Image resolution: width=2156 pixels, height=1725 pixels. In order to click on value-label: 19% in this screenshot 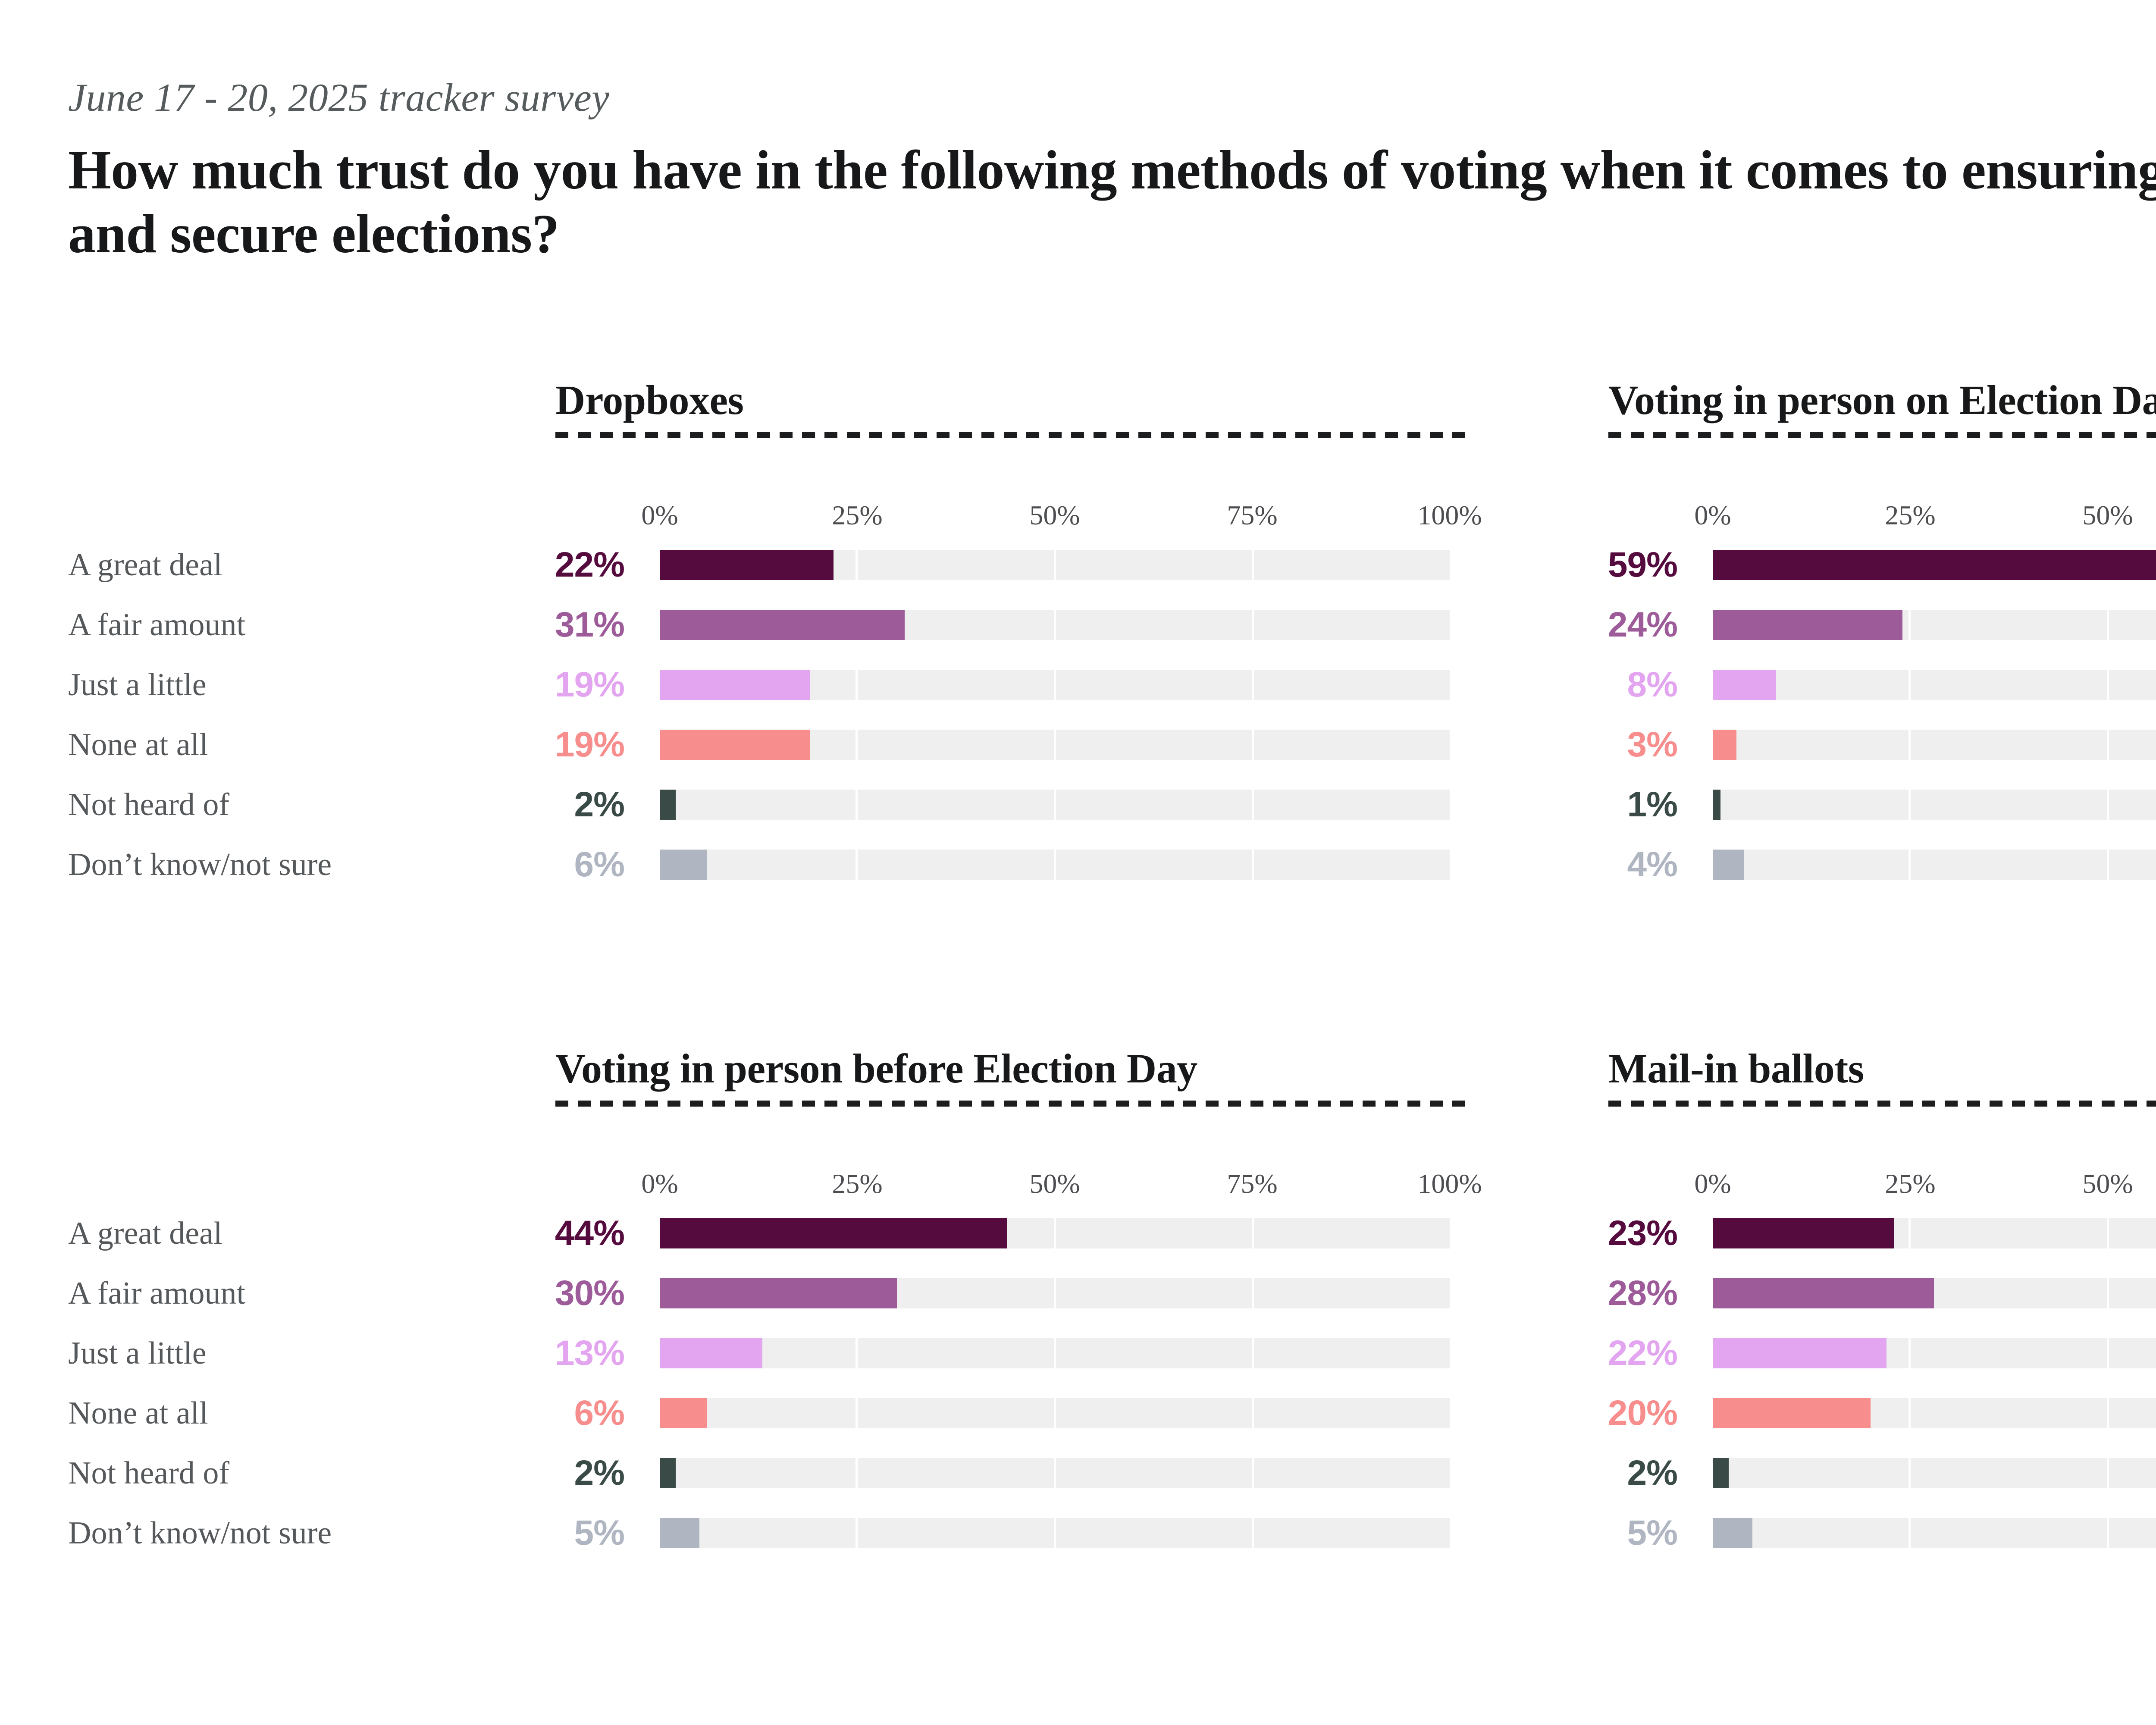, I will do `click(590, 684)`.